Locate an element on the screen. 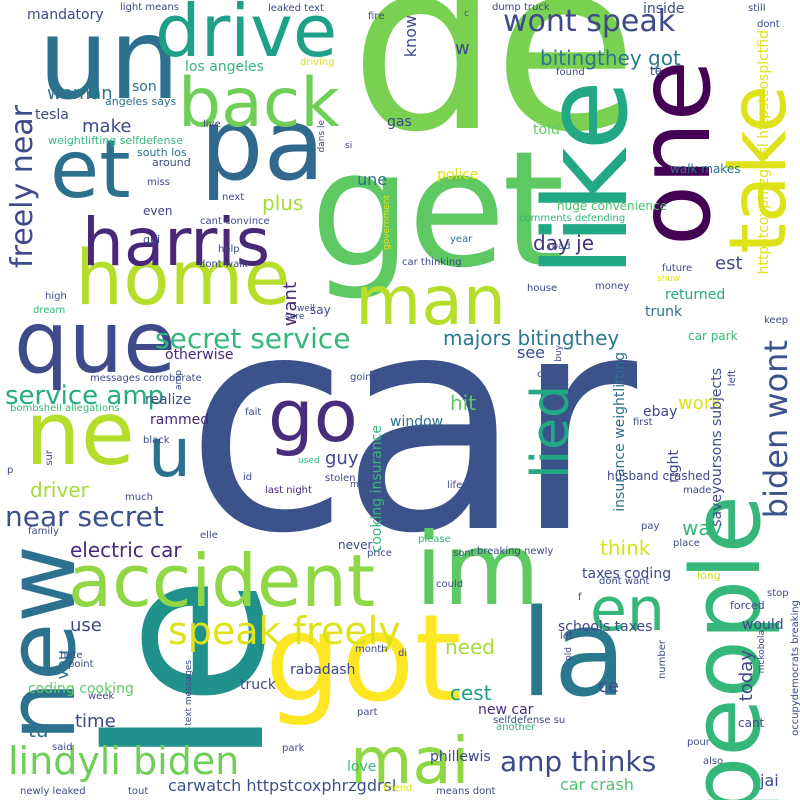 The image size is (800, 800). word: first is located at coordinates (643, 422).